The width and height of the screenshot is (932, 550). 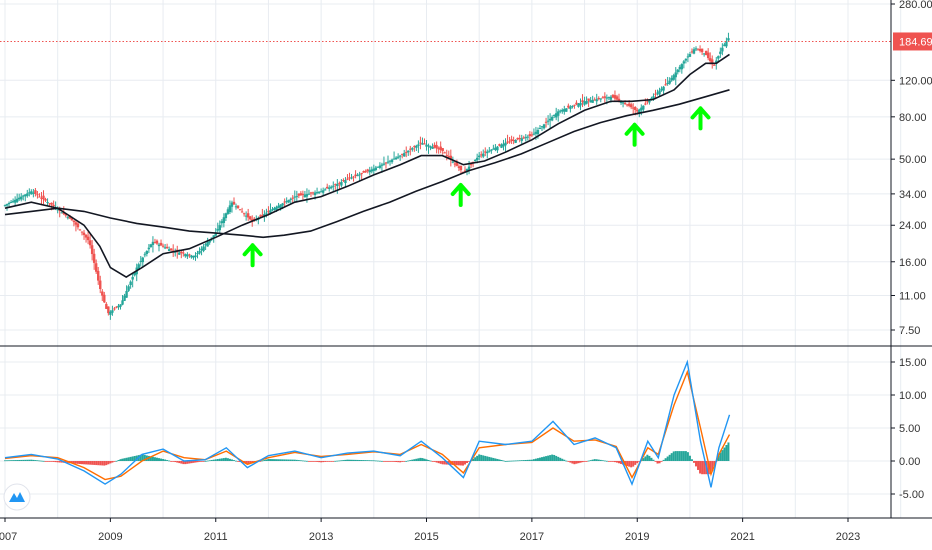 What do you see at coordinates (915, 81) in the screenshot?
I see `y-tick-label: 120.00` at bounding box center [915, 81].